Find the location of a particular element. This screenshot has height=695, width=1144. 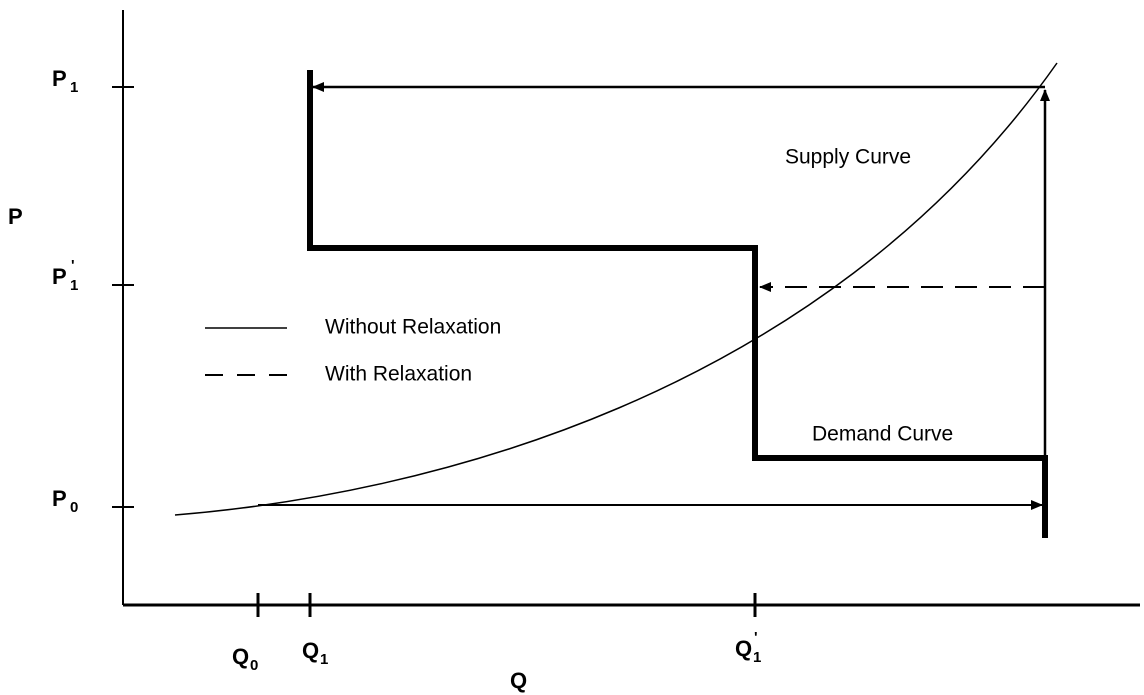

legend-label: Without Relaxation is located at coordinates (413, 327).